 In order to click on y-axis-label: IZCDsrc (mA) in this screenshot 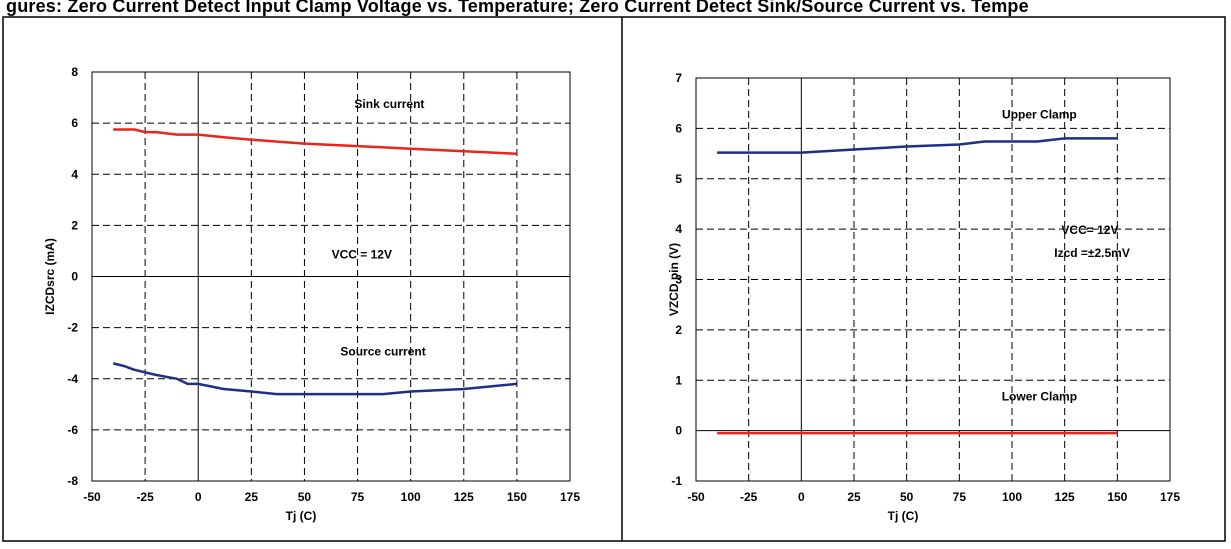, I will do `click(50, 276)`.